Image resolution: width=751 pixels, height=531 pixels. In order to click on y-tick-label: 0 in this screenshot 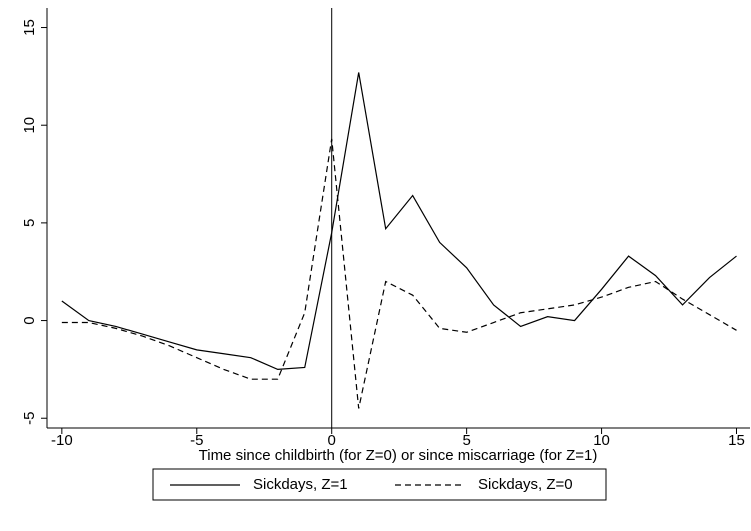, I will do `click(29, 320)`.